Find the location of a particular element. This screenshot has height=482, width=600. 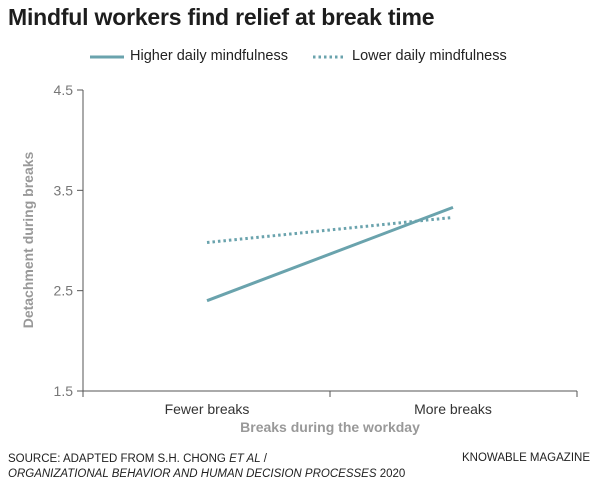

legend-swatch-dotted is located at coordinates (329, 57).